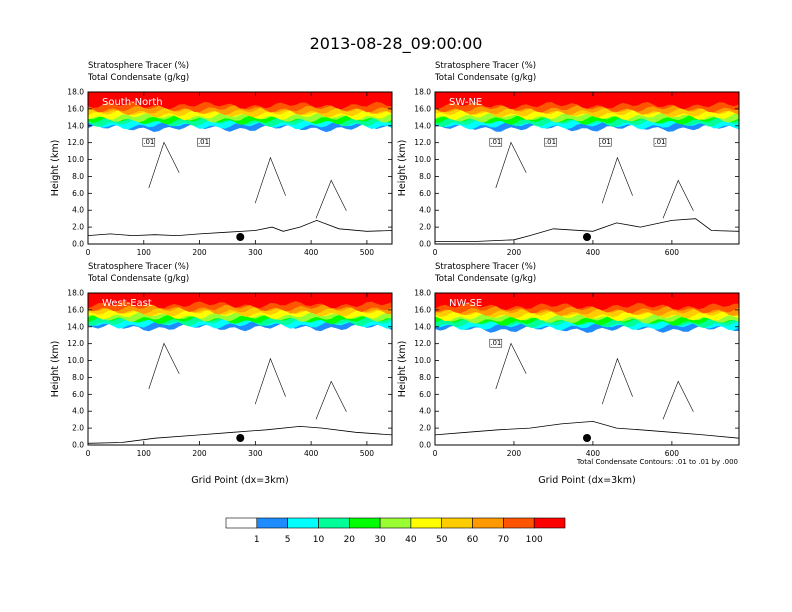 The image size is (792, 612). Describe the element at coordinates (473, 540) in the screenshot. I see `colorbar-label: 60` at that location.